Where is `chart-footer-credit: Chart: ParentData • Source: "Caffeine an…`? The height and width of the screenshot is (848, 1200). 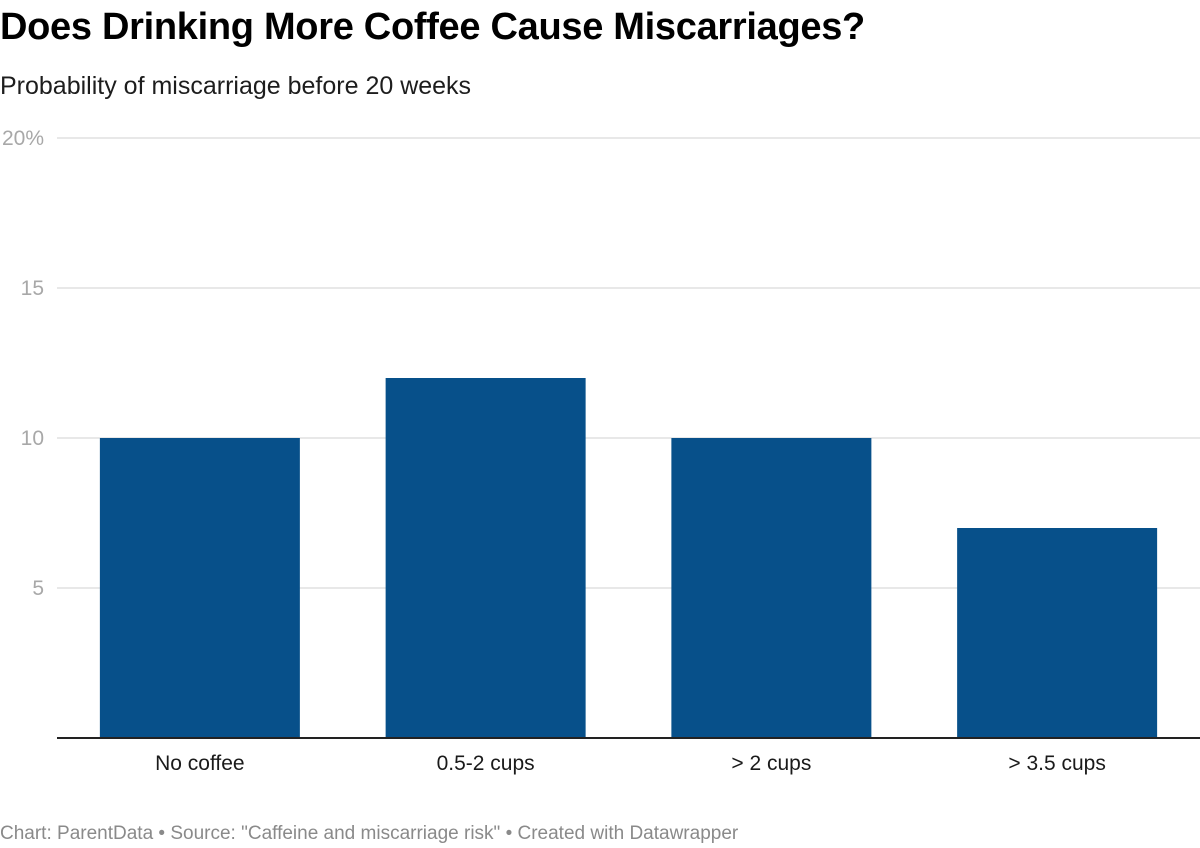
chart-footer-credit: Chart: ParentData • Source: "Caffeine an… is located at coordinates (369, 833).